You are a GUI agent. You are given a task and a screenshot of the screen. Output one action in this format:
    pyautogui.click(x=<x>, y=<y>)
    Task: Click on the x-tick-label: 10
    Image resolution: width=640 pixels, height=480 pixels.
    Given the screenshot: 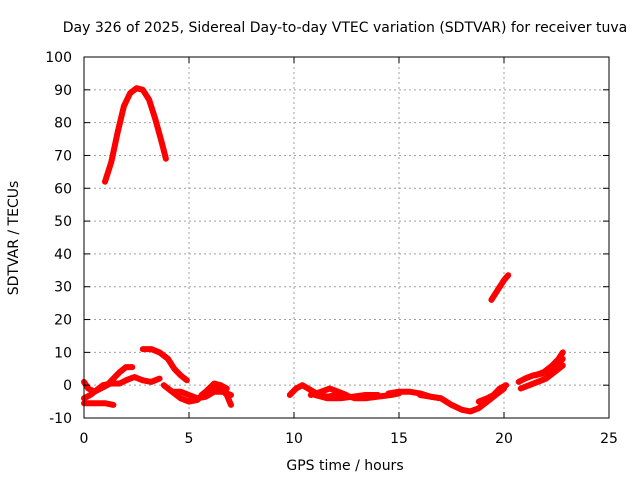 What is the action you would take?
    pyautogui.click(x=294, y=439)
    